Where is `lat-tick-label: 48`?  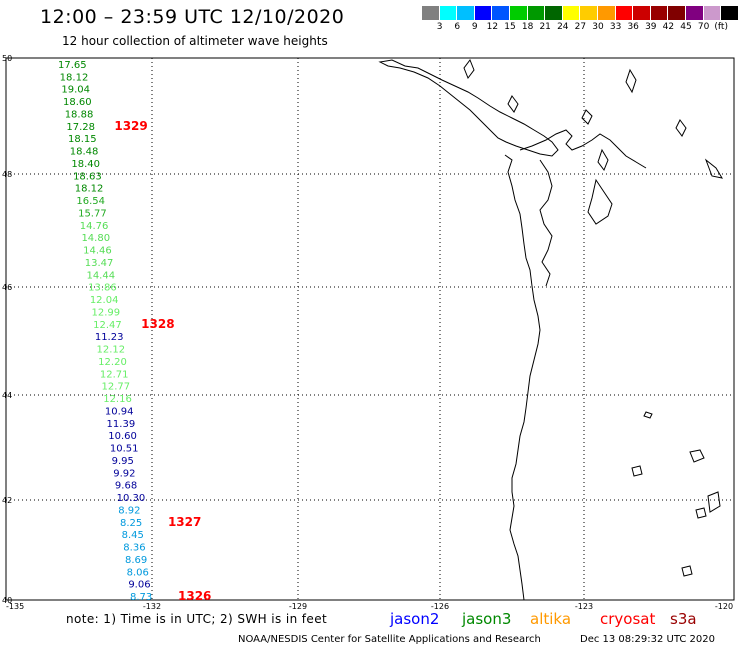
lat-tick-label: 48 is located at coordinates (7, 174).